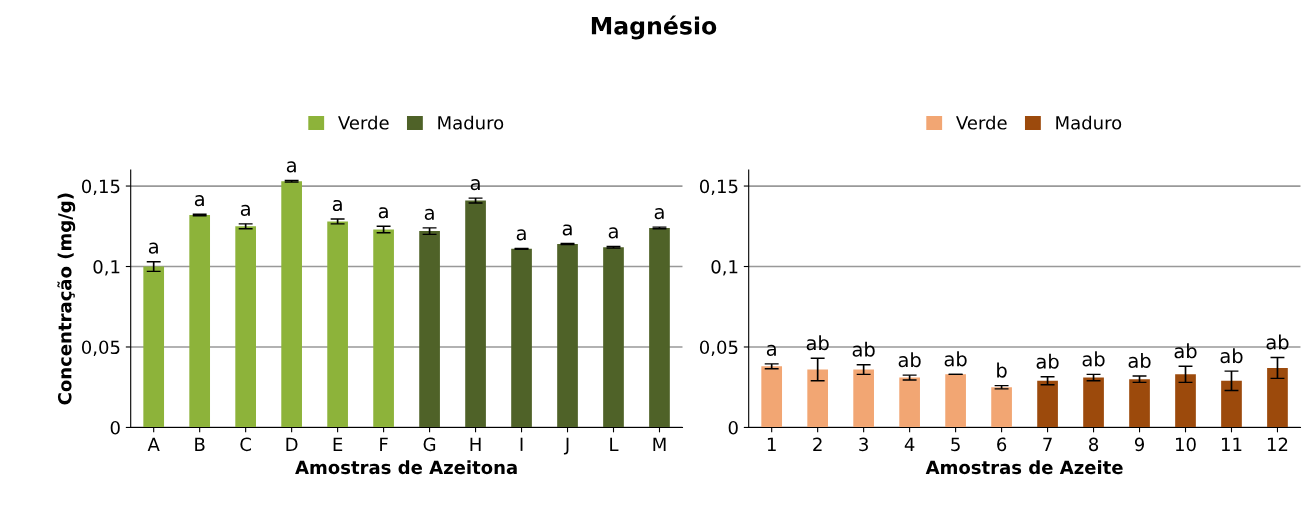 The width and height of the screenshot is (1307, 515). What do you see at coordinates (384, 444) in the screenshot?
I see `x-tick-label: F` at bounding box center [384, 444].